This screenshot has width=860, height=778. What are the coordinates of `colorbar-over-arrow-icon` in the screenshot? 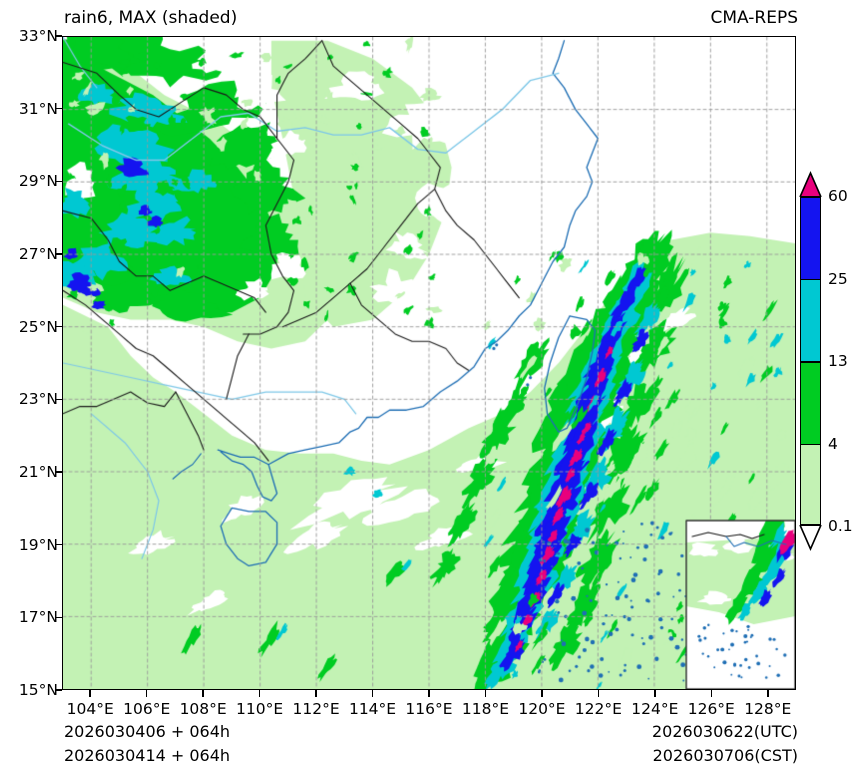 It's located at (810, 184).